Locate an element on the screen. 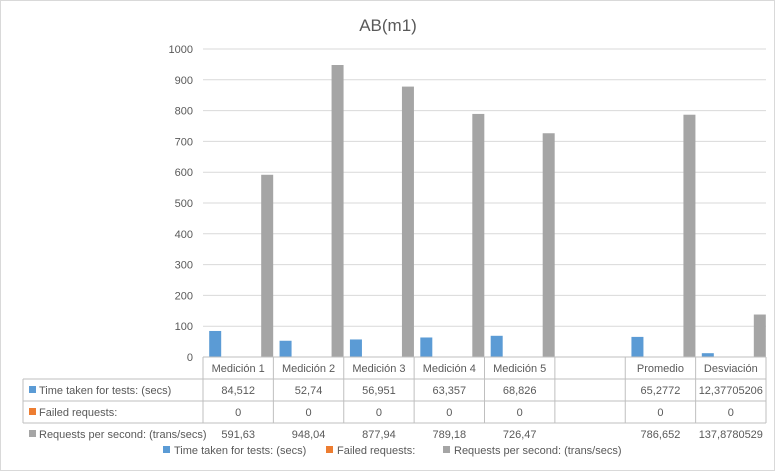 The width and height of the screenshot is (775, 475). series-row-label: Requests per second: (trans/secs) is located at coordinates (123, 435).